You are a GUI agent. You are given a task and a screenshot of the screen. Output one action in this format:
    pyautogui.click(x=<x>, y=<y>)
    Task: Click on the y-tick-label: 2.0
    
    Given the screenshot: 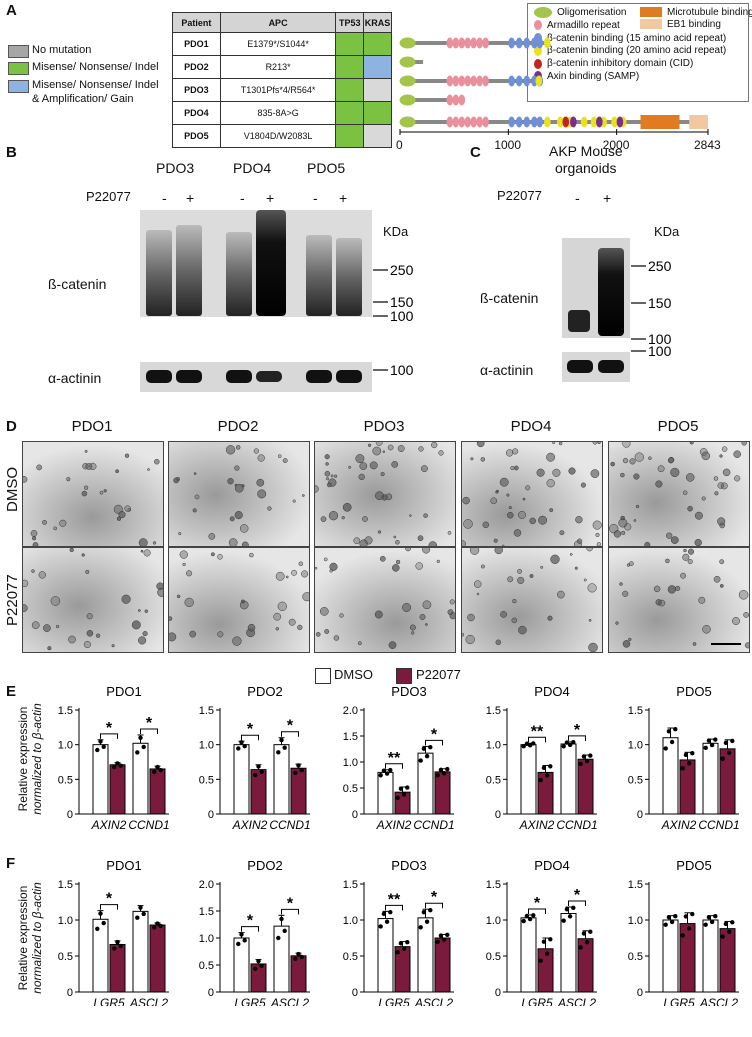 What is the action you would take?
    pyautogui.click(x=206, y=885)
    